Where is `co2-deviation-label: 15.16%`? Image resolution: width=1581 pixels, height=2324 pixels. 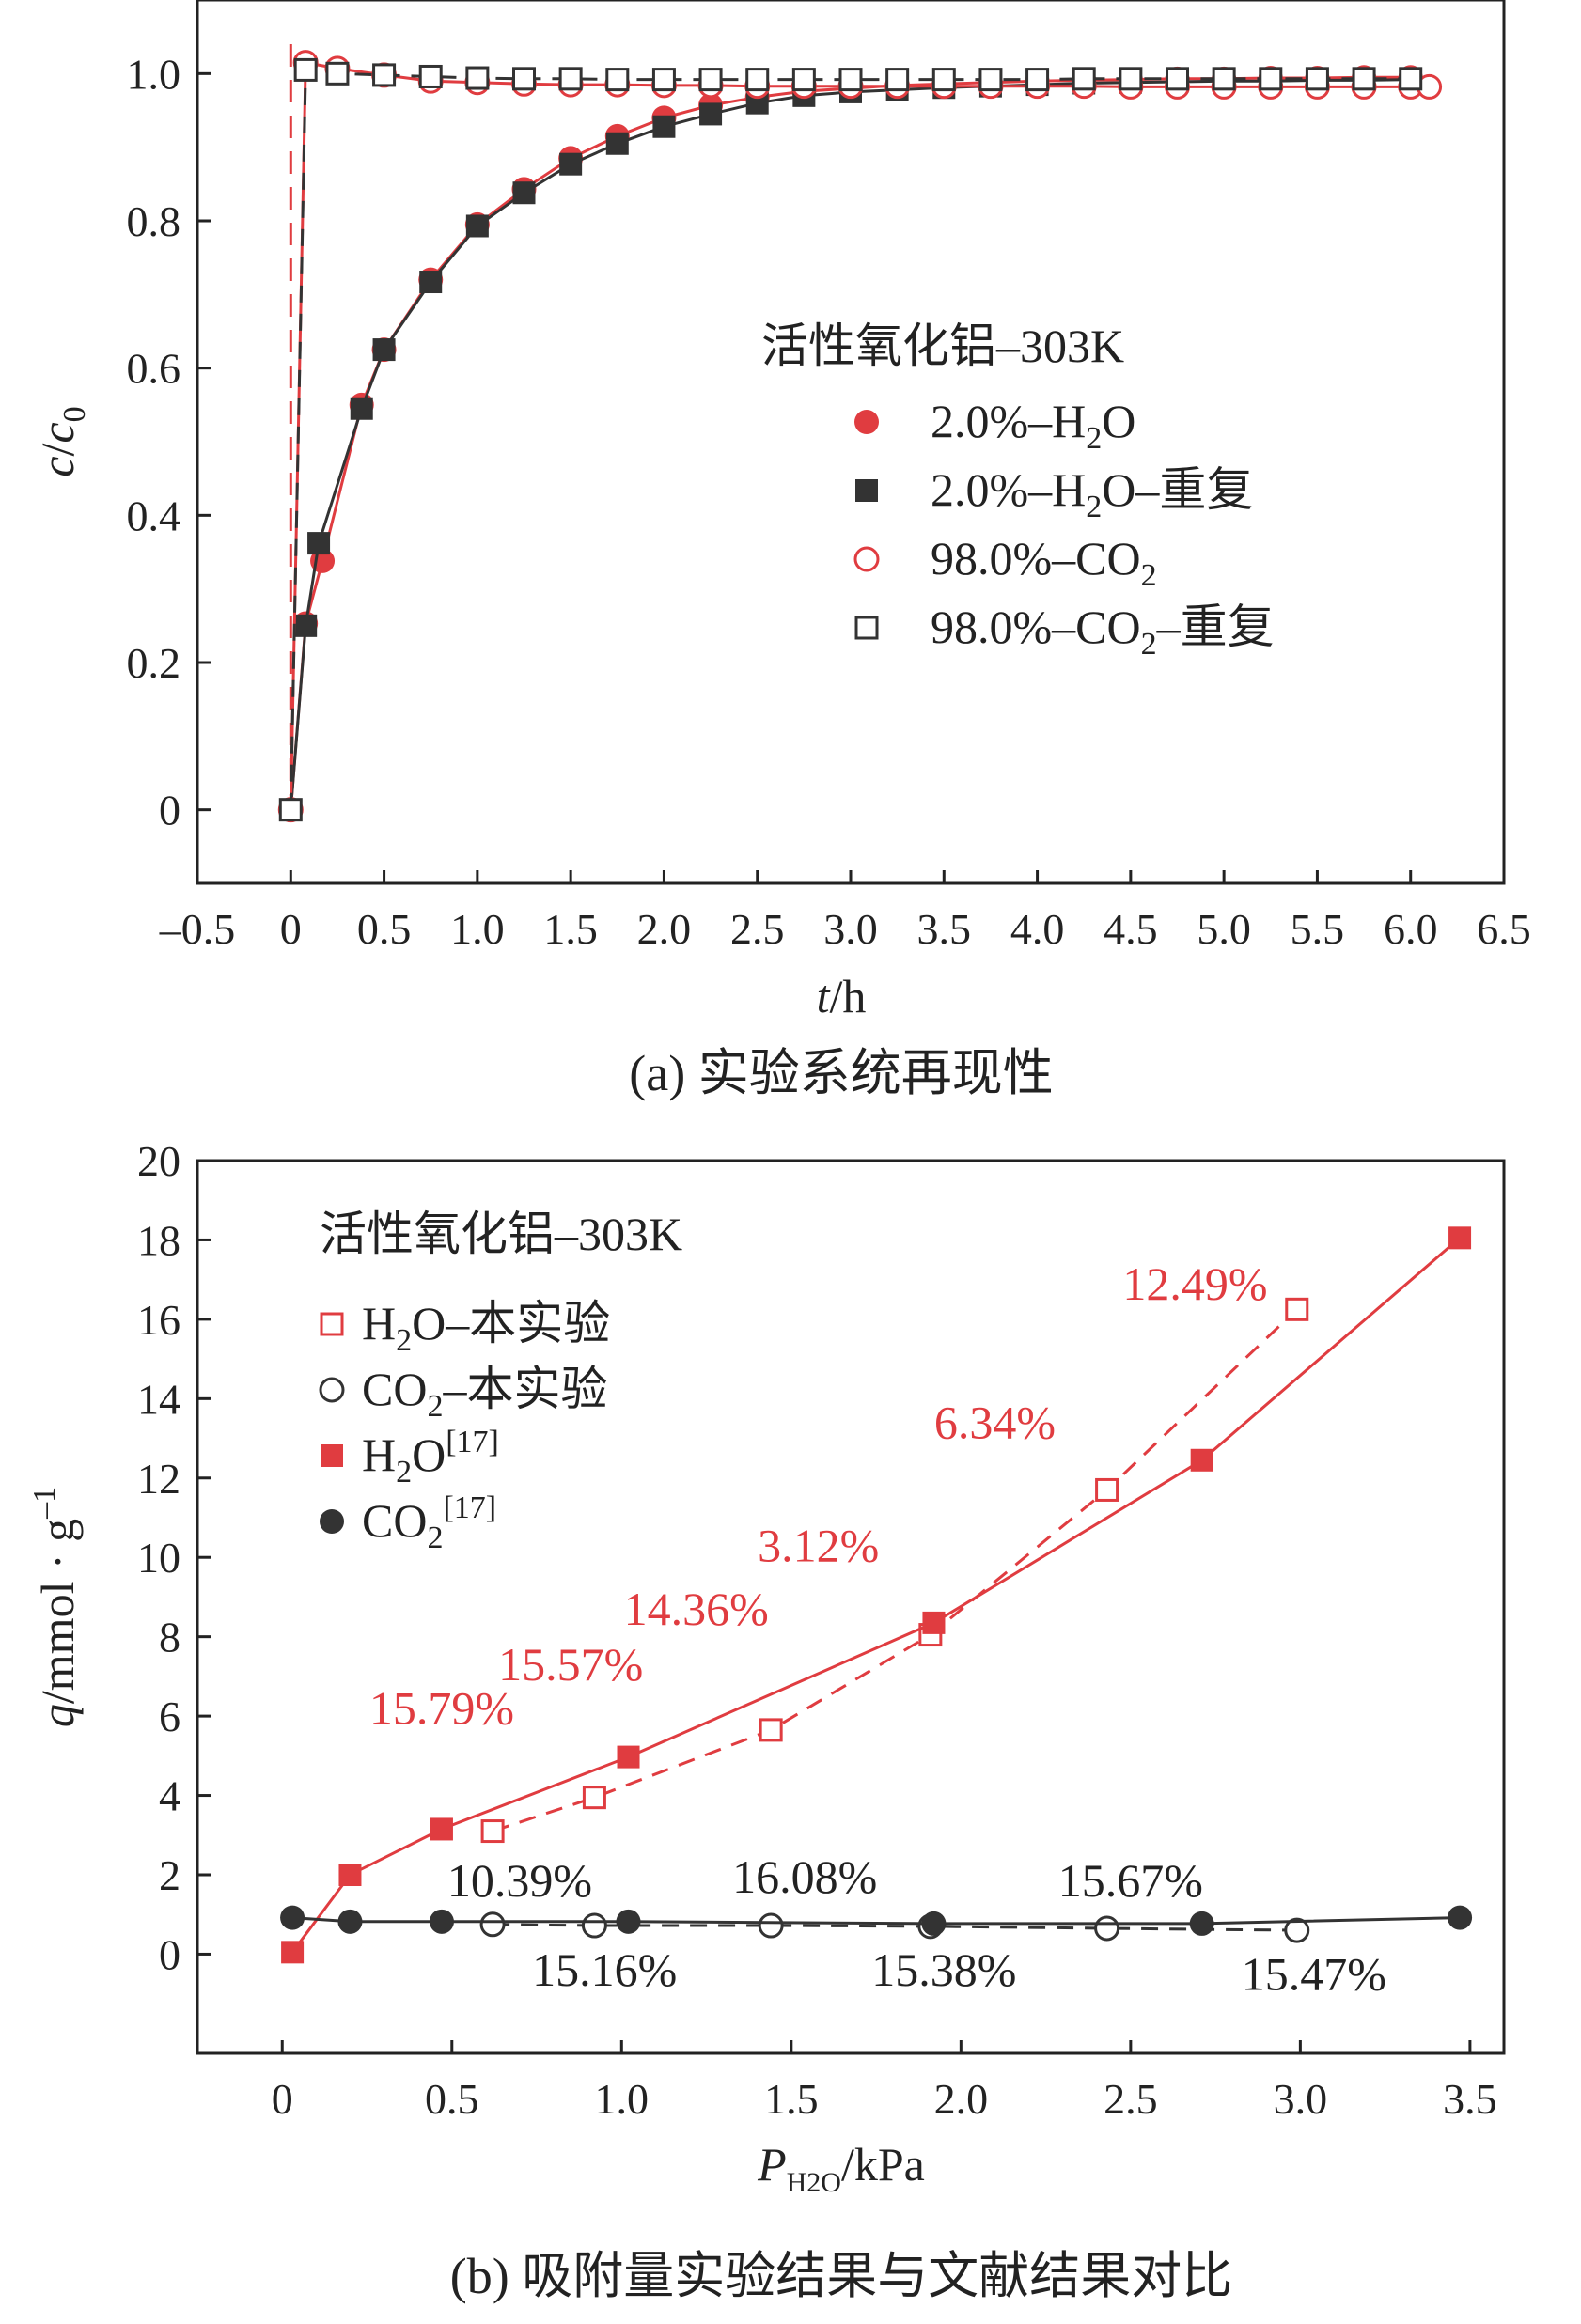 co2-deviation-label: 15.16% is located at coordinates (604, 1969).